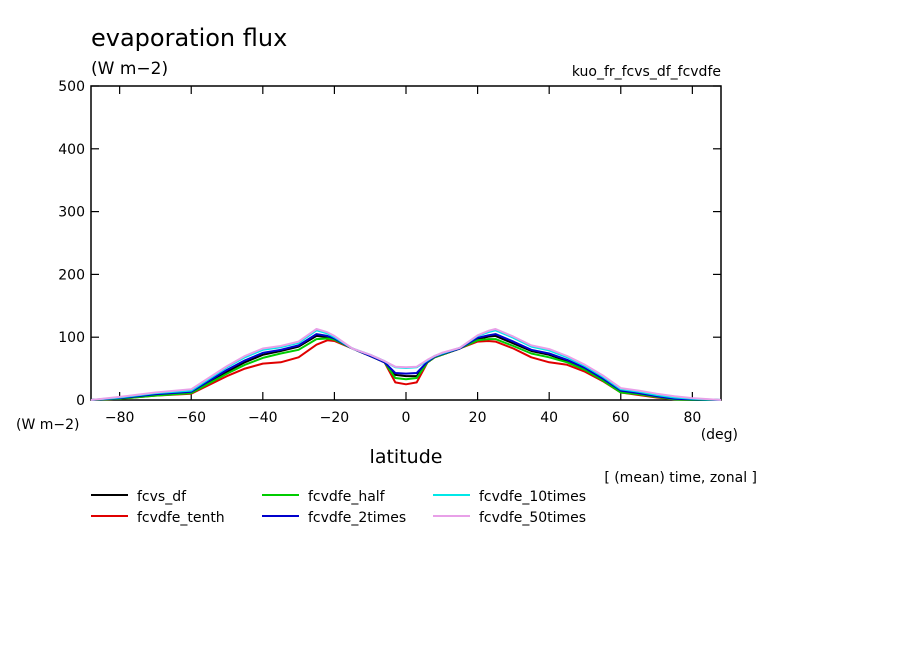 The height and width of the screenshot is (654, 904). I want to click on run-name: kuo_fr_fcvs_df_fcvdfe, so click(646, 72).